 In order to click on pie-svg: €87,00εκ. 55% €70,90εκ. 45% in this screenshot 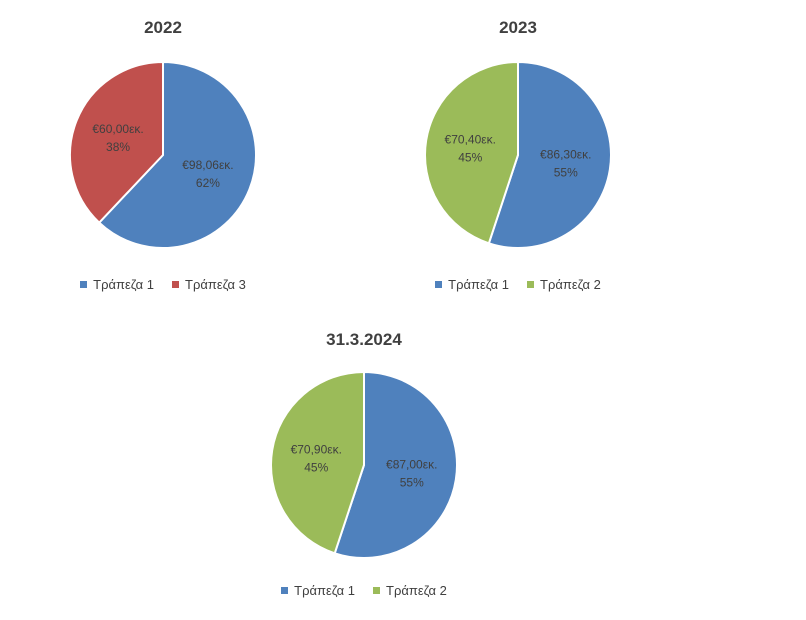, I will do `click(364, 464)`.